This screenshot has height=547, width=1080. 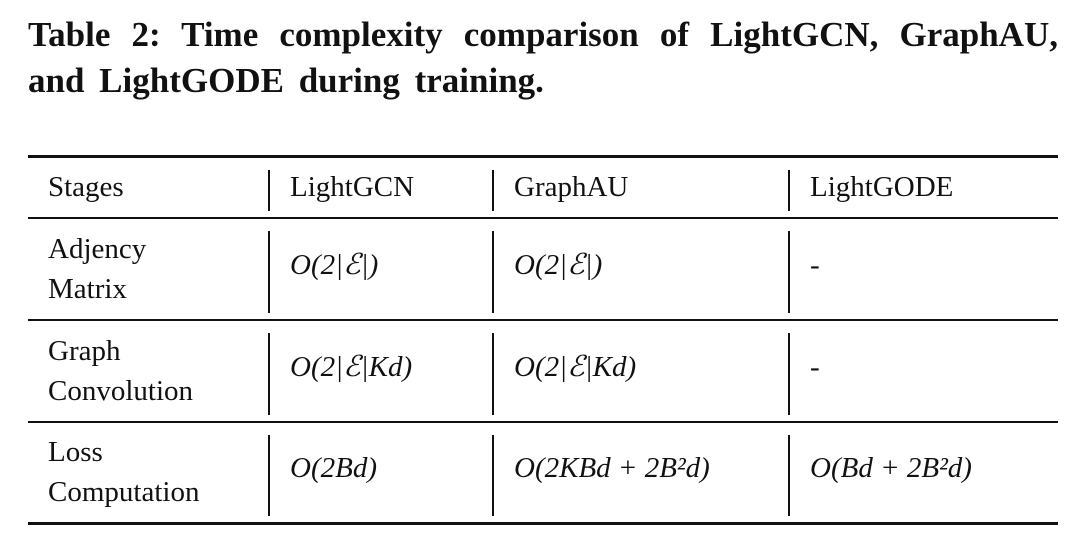 I want to click on stage-line: Loss, so click(x=75, y=452).